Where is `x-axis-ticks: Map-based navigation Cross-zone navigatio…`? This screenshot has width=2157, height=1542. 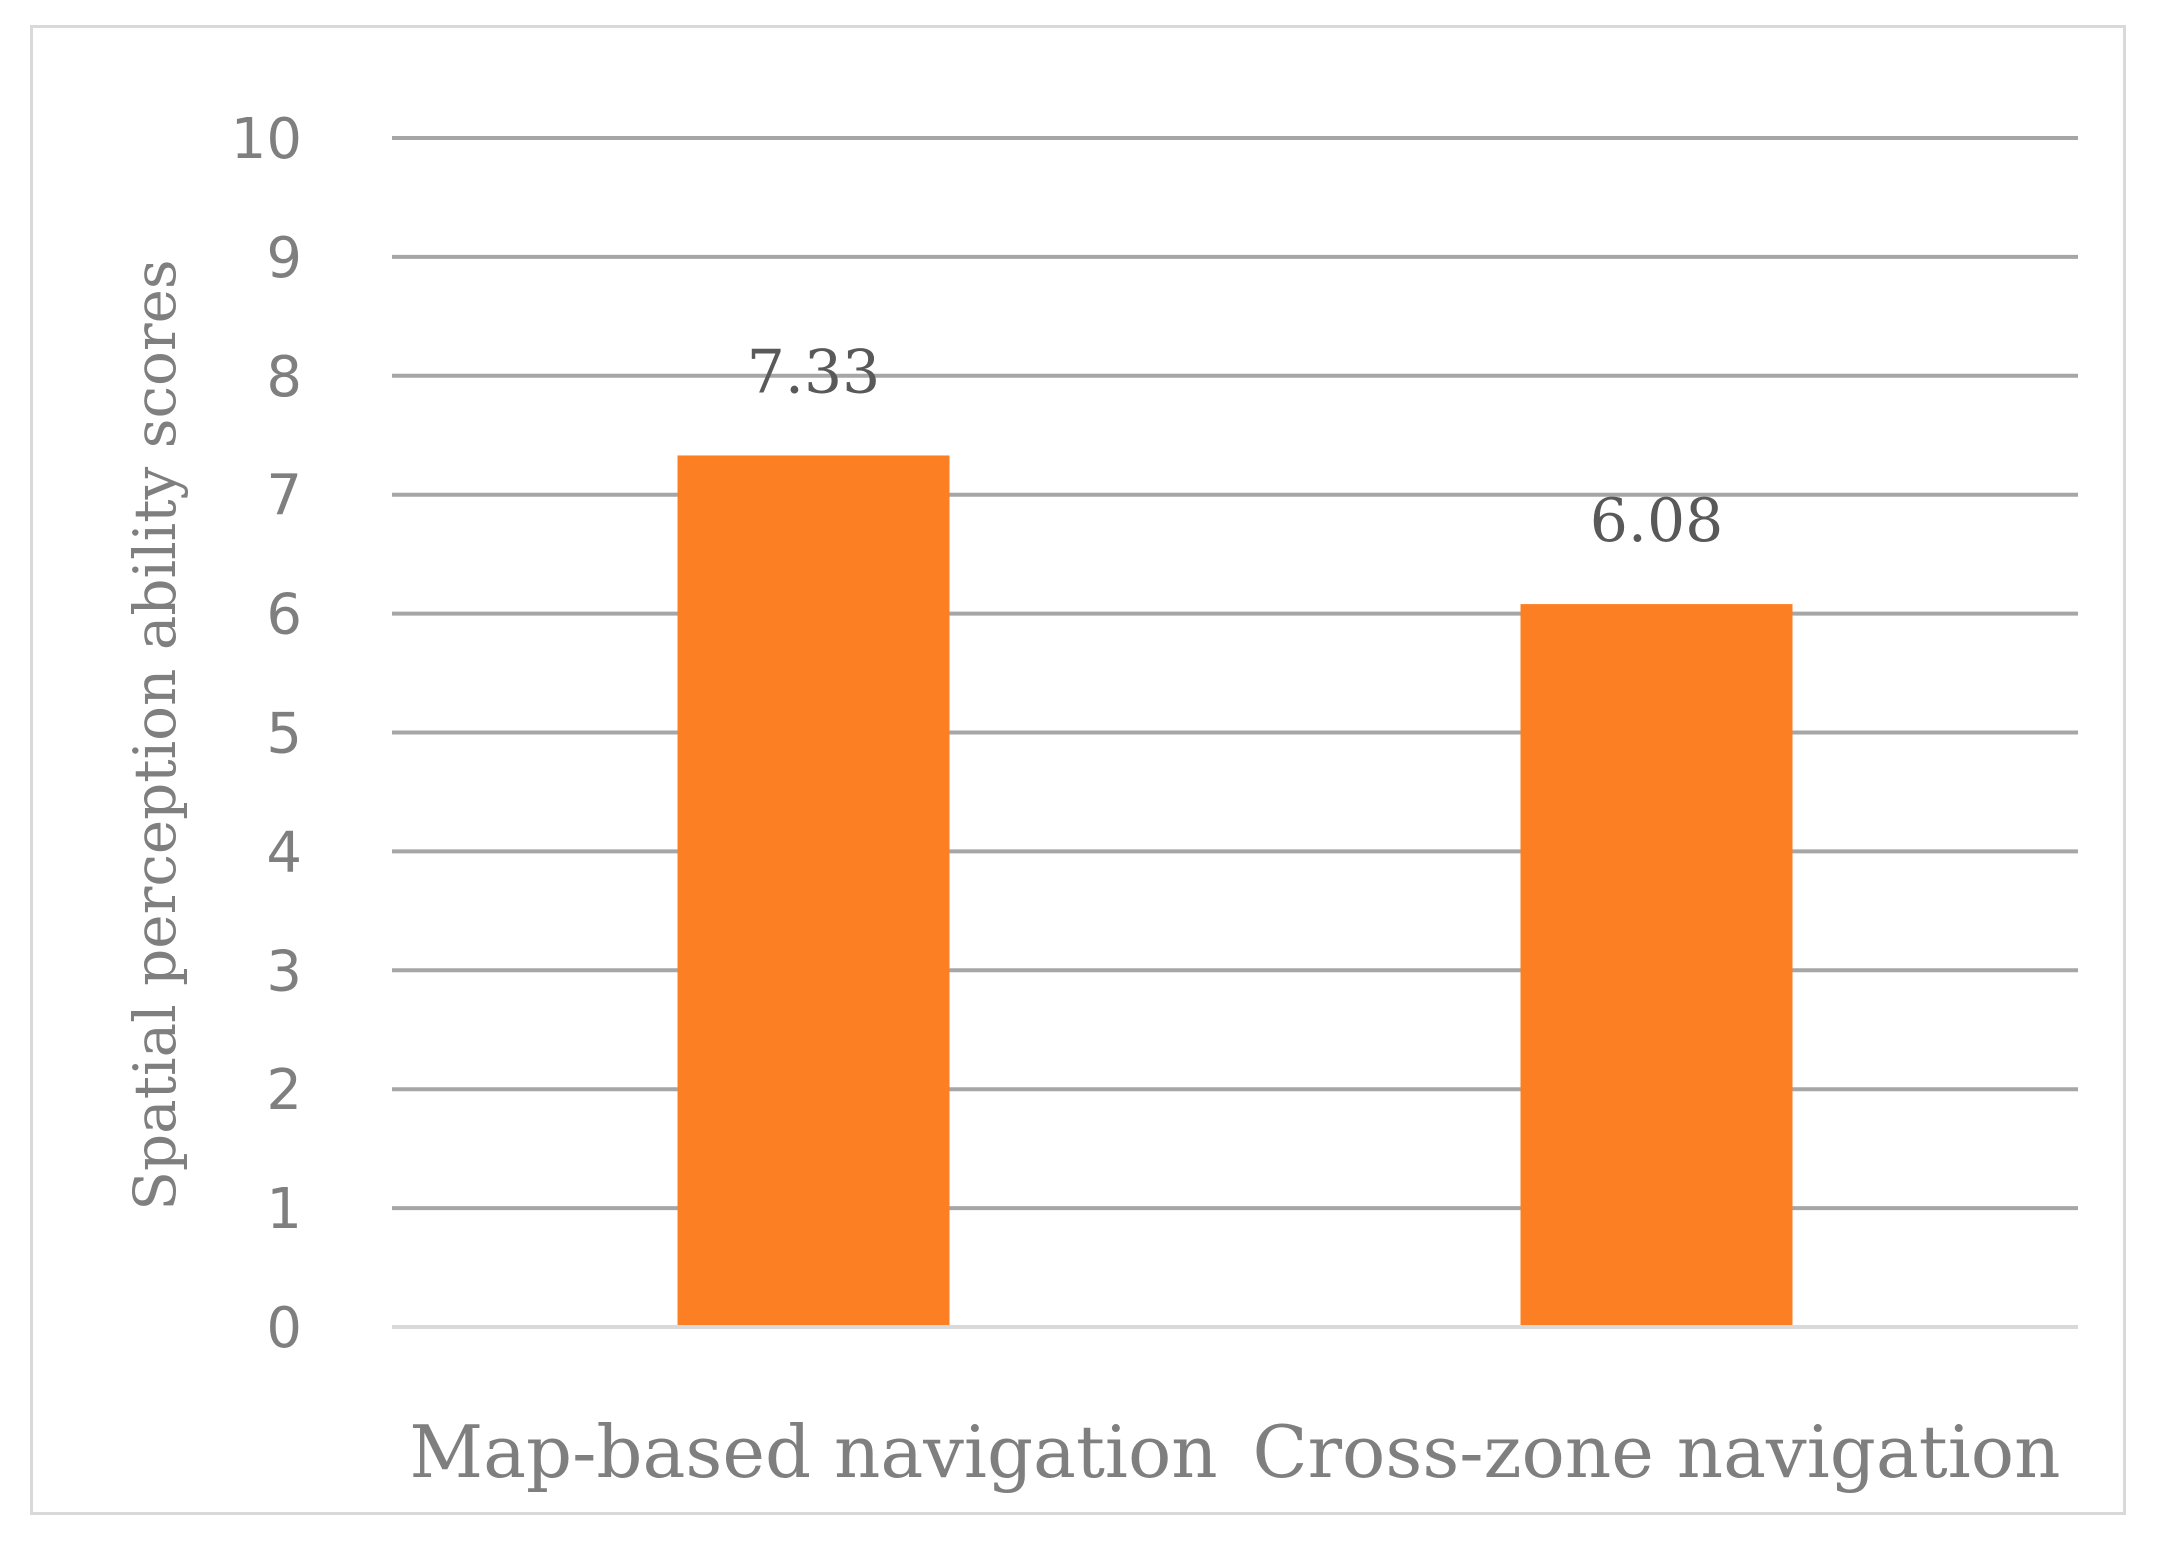
x-axis-ticks: Map-based navigation Cross-zone navigatio… is located at coordinates (1234, 1452).